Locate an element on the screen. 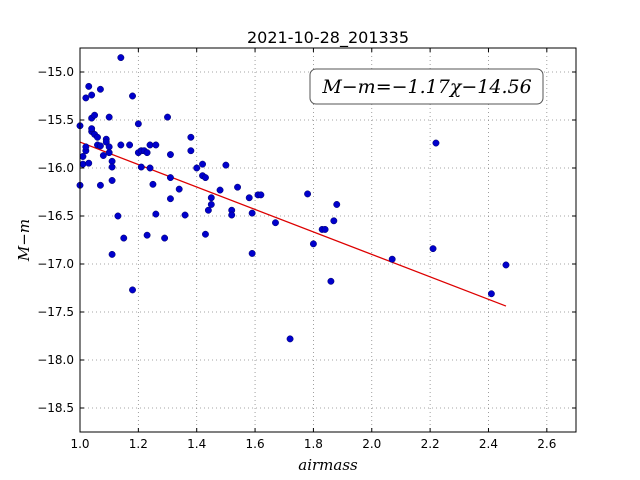  chart-title: 2021-10-28_201335 is located at coordinates (328, 38).